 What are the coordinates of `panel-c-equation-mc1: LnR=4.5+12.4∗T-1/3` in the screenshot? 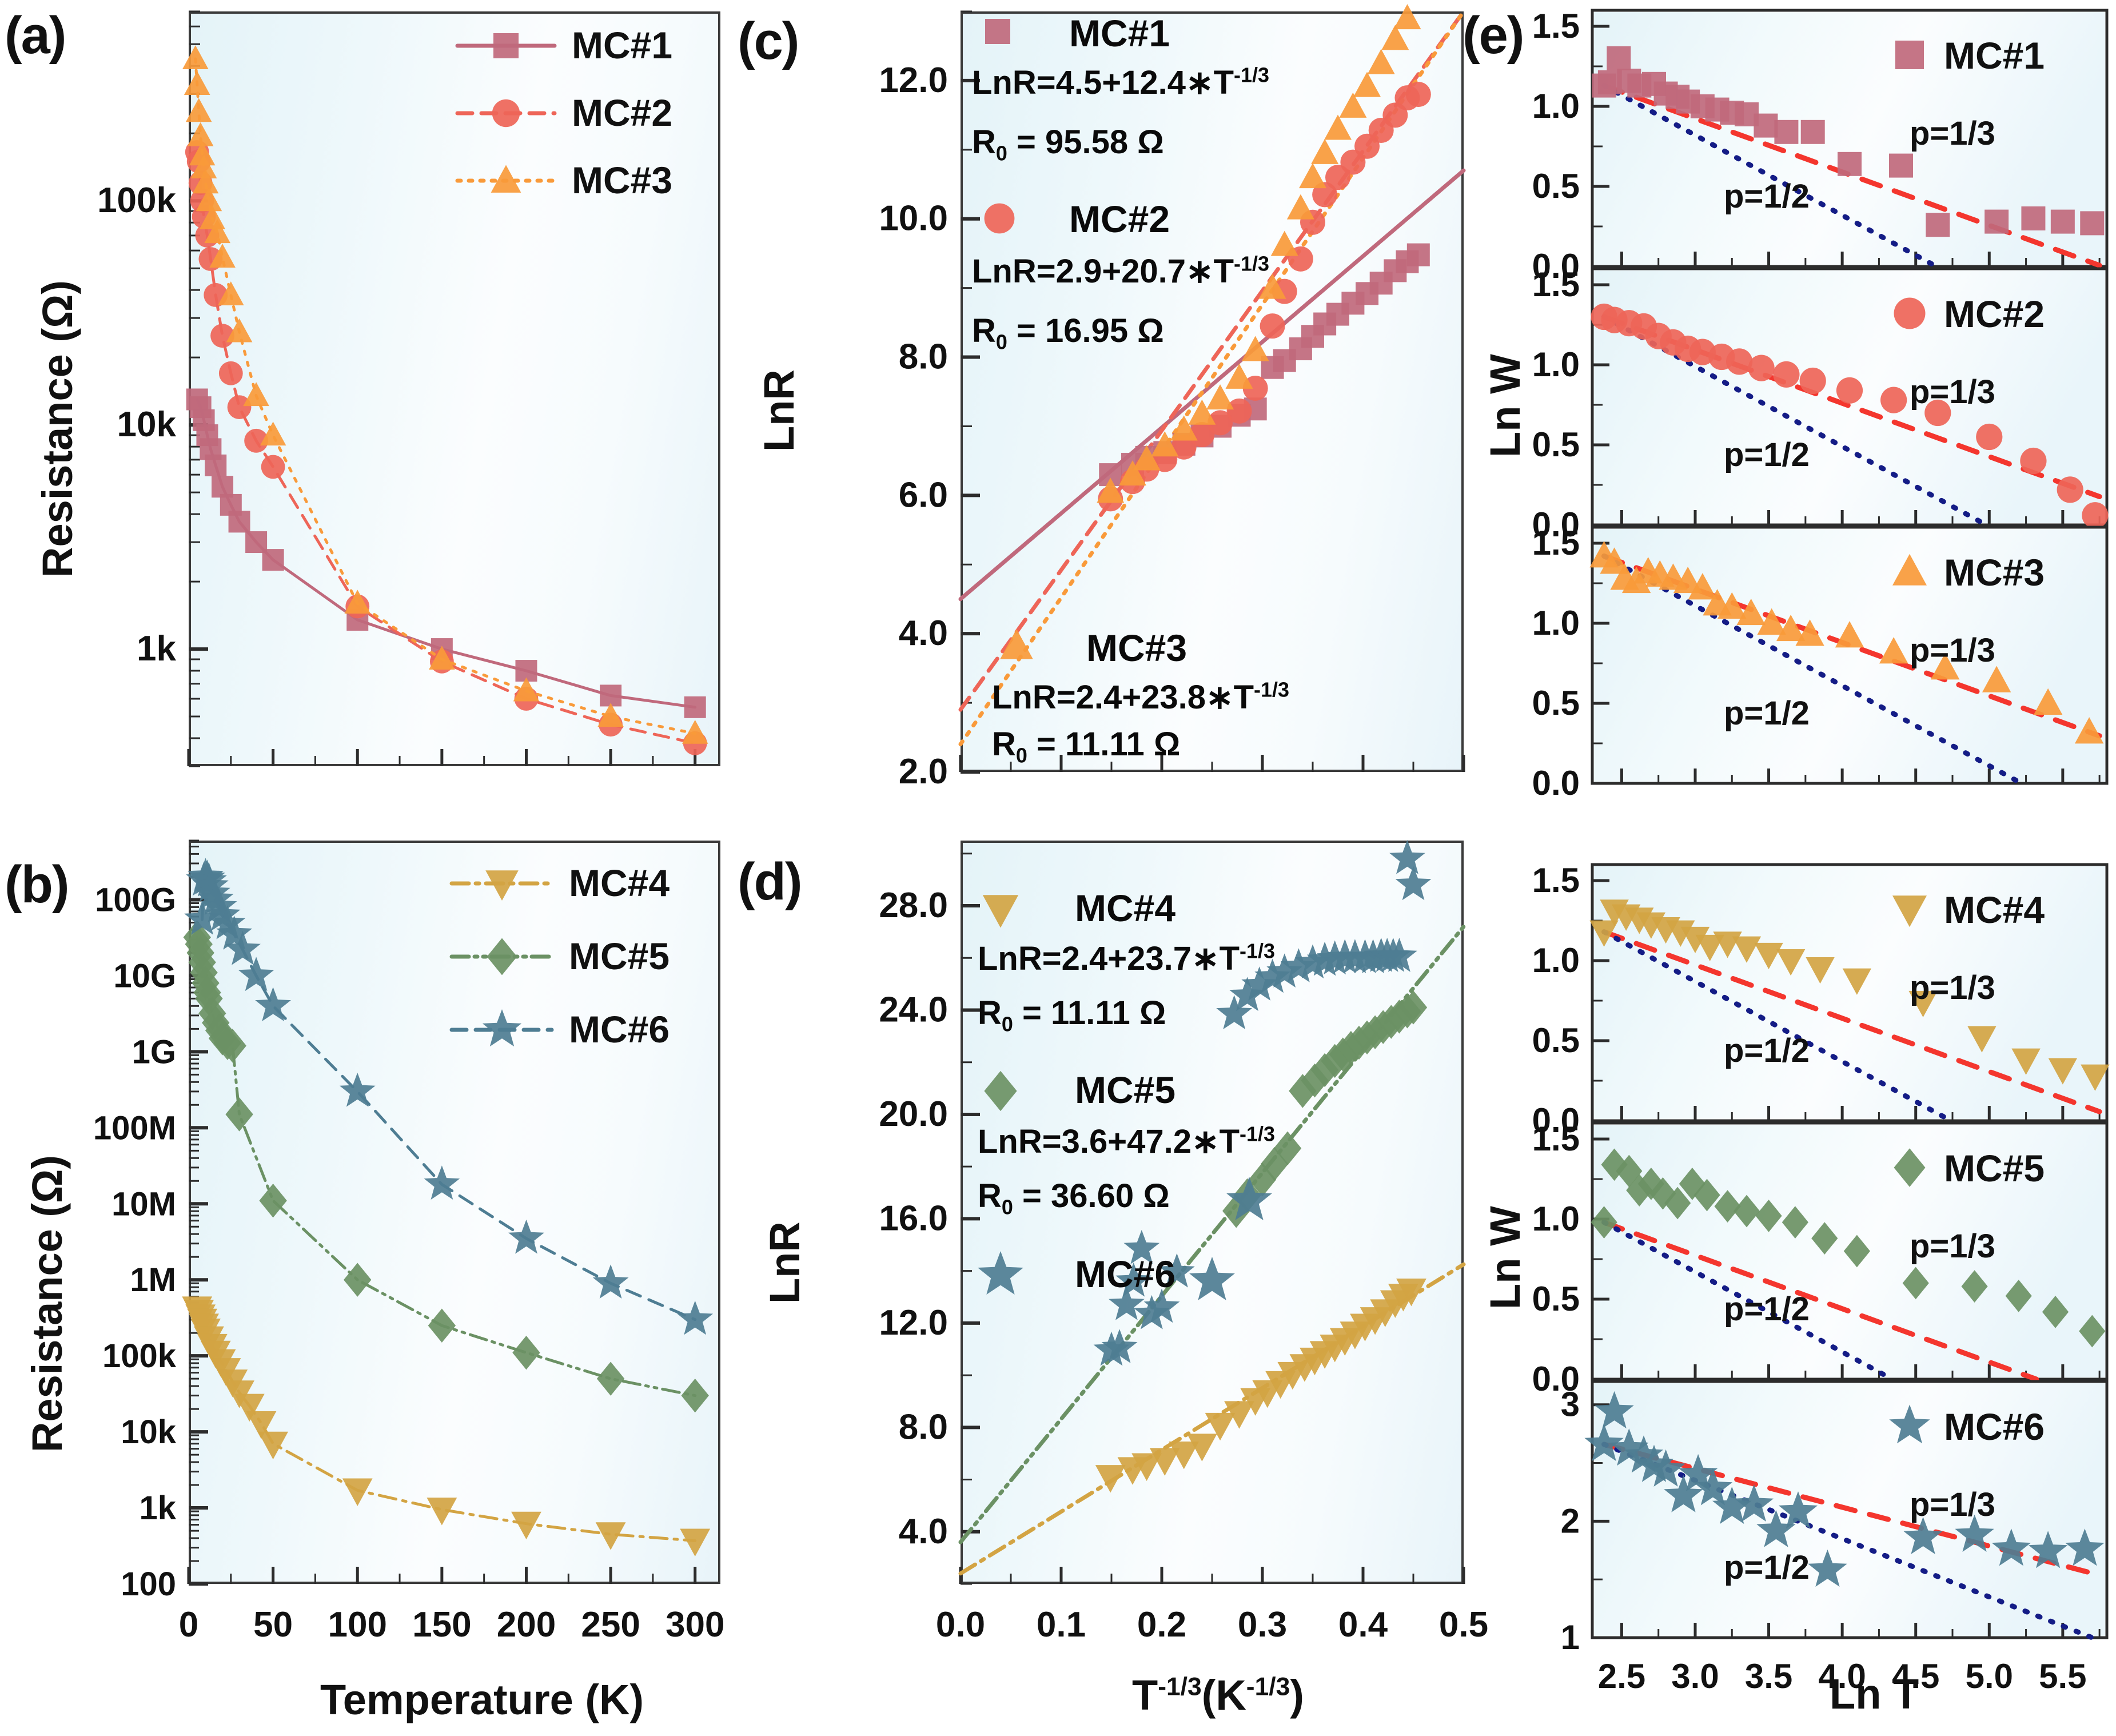 It's located at (1120, 82).